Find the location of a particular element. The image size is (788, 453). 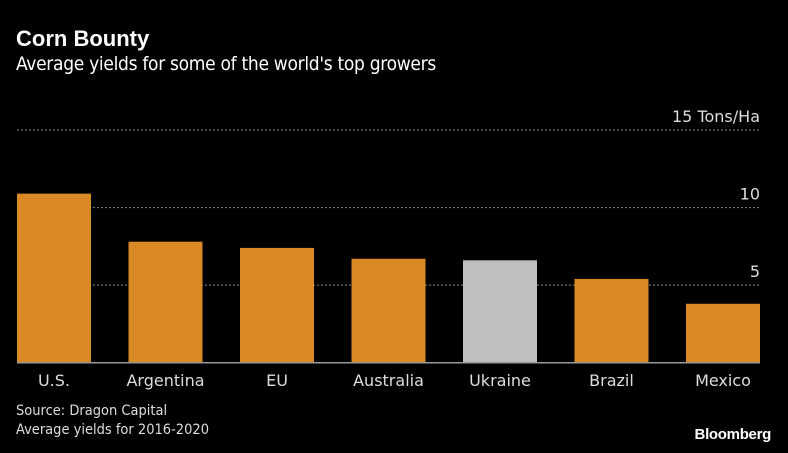

bar-us is located at coordinates (54, 278).